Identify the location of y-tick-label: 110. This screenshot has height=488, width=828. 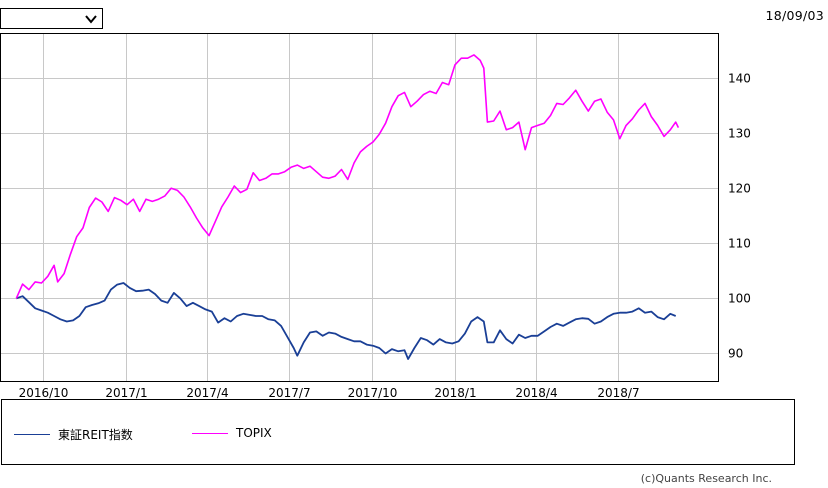
(739, 244).